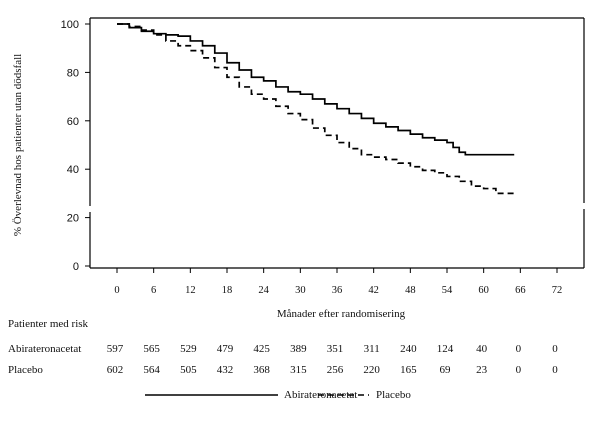 The width and height of the screenshot is (595, 423). I want to click on x-axis-title: Månader efter randomisering, so click(341, 314).